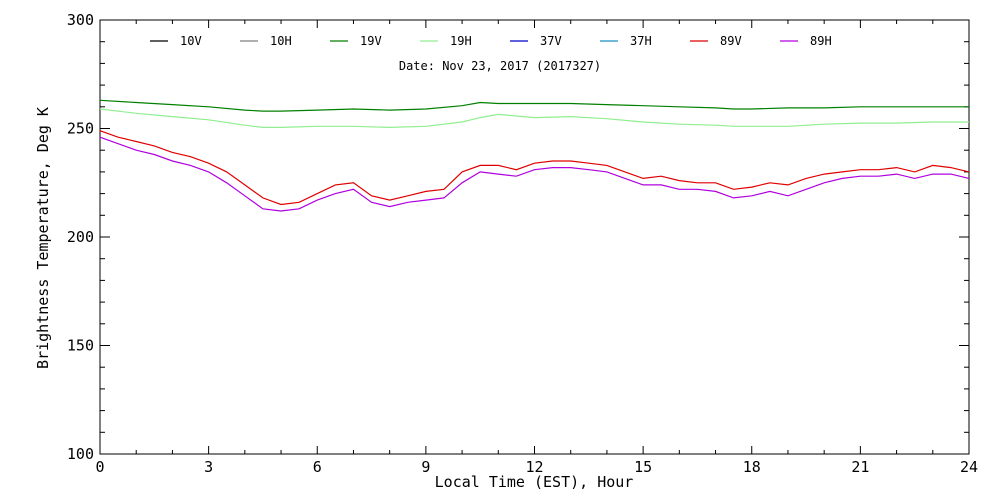  What do you see at coordinates (969, 467) in the screenshot?
I see `x-tick-label: 24` at bounding box center [969, 467].